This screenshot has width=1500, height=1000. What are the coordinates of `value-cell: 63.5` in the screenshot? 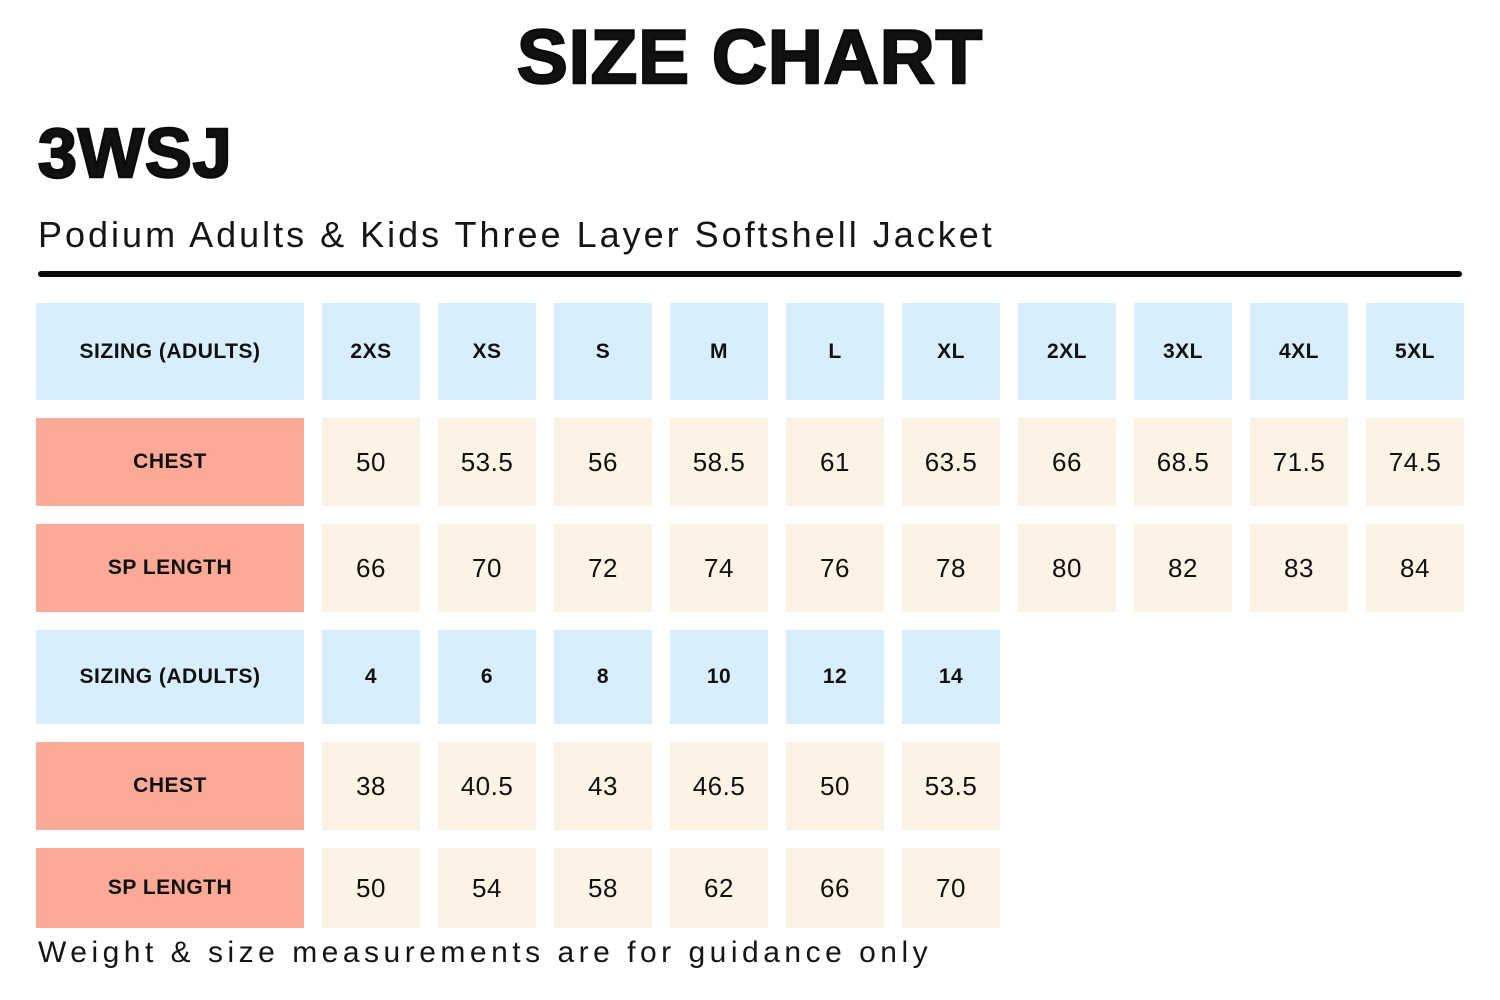 It's located at (951, 462).